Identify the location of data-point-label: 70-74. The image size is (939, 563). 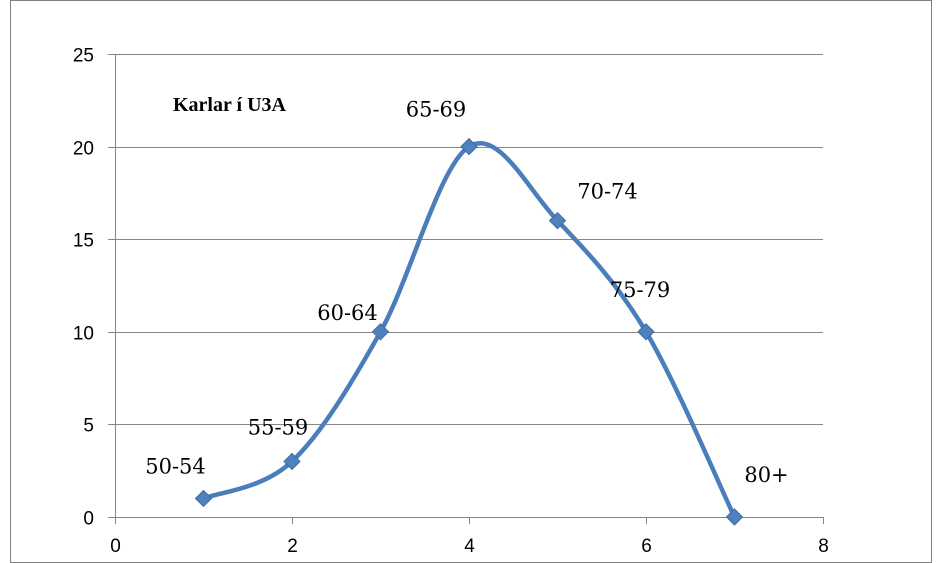
(607, 192).